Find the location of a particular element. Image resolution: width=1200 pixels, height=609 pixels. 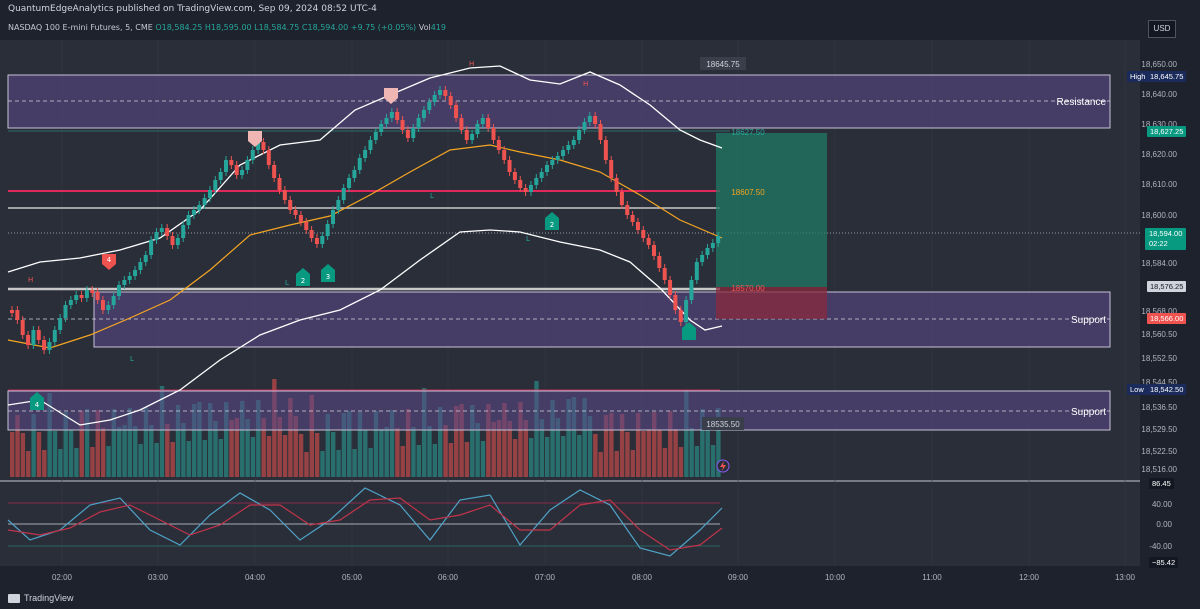

currency-button: USD is located at coordinates (1162, 29).